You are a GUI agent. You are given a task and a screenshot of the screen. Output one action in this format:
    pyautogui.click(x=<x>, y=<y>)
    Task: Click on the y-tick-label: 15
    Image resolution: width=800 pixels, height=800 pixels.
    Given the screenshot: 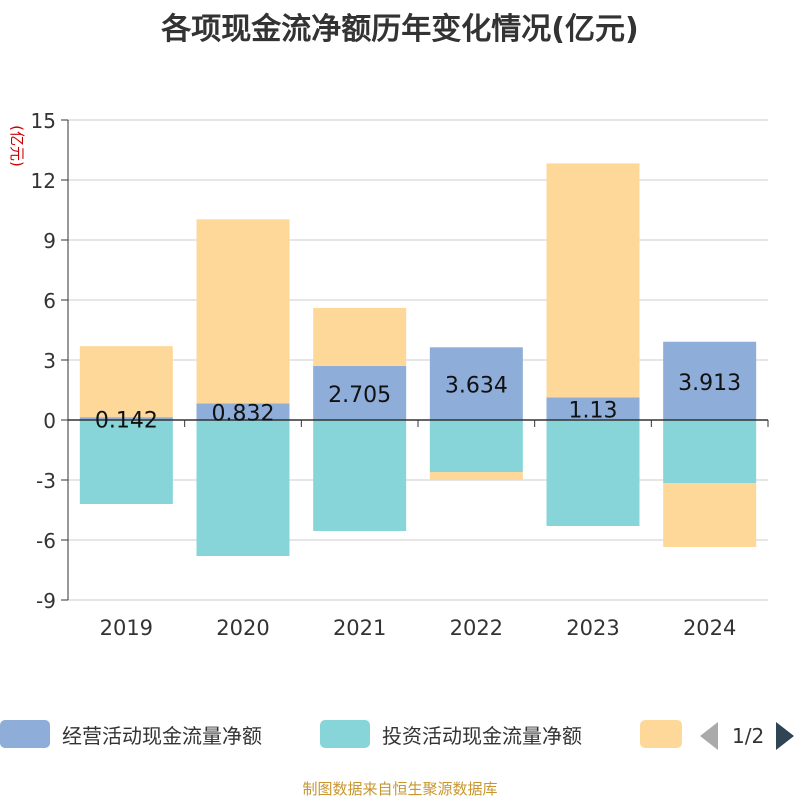 What is the action you would take?
    pyautogui.click(x=43, y=121)
    